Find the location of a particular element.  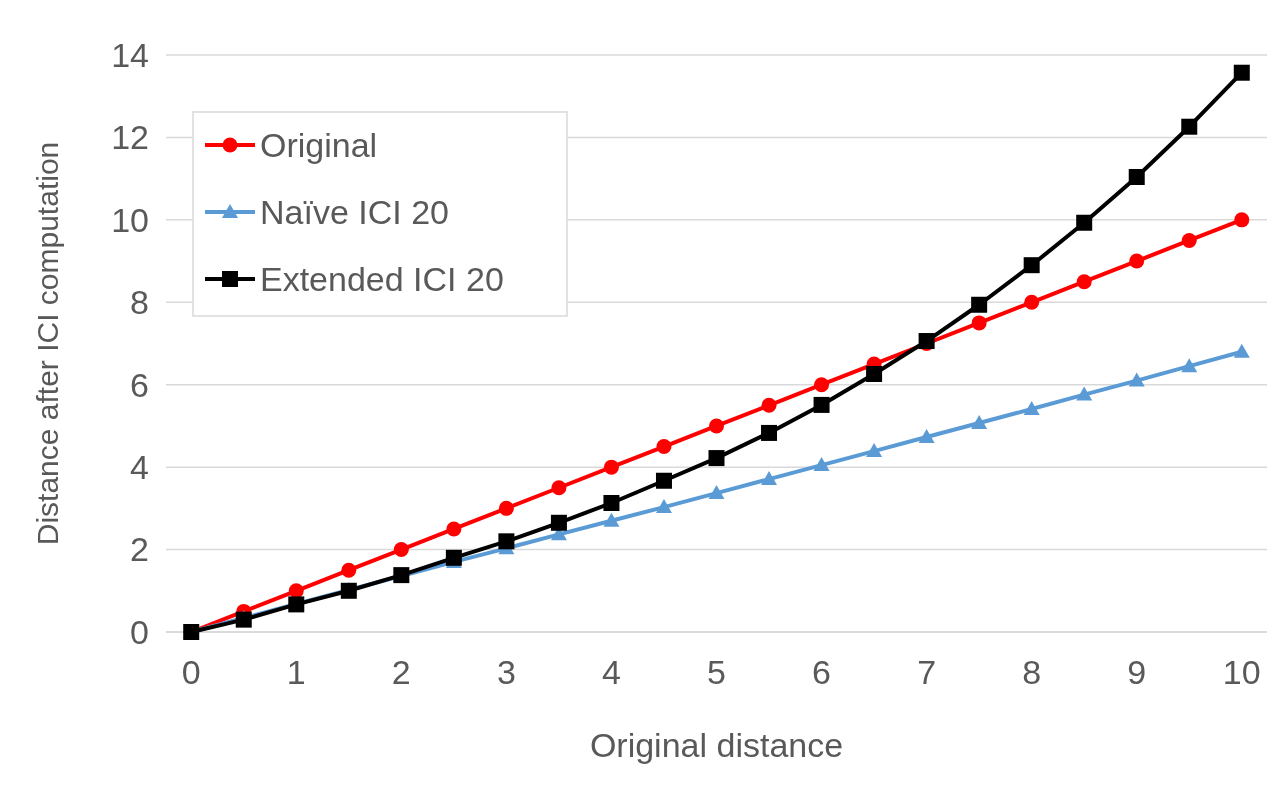

legend-label: Extended ICI 20 is located at coordinates (382, 278).